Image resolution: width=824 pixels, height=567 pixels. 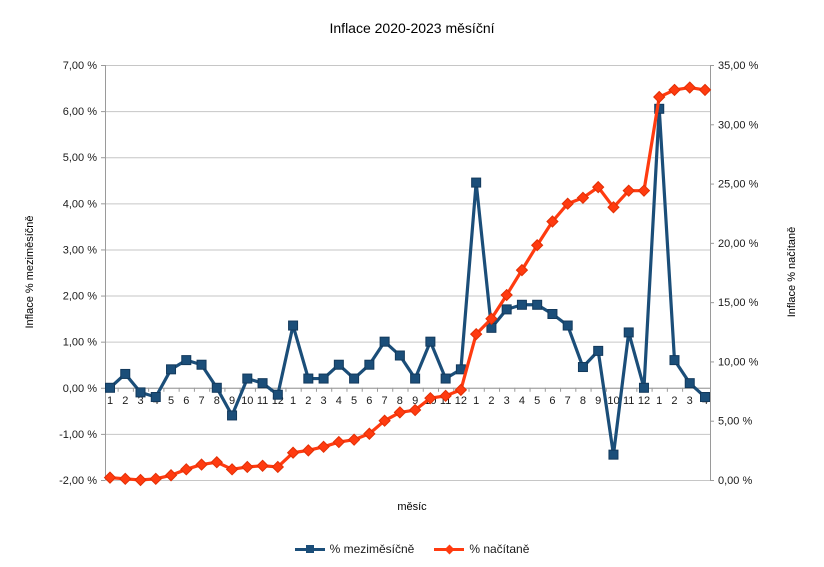 What do you see at coordinates (78, 481) in the screenshot?
I see `svg-text: -2,00 %` at bounding box center [78, 481].